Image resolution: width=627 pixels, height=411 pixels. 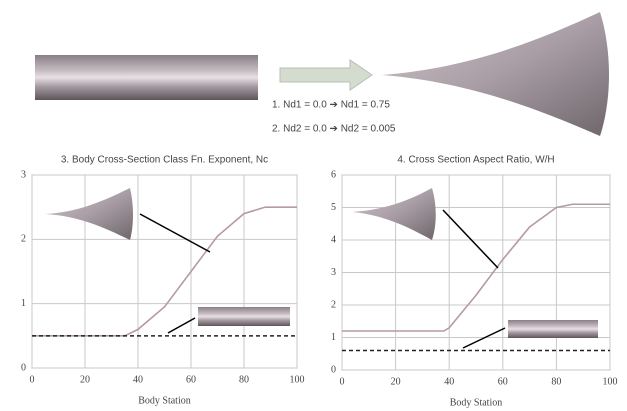 What do you see at coordinates (146, 77) in the screenshot?
I see `cylinder-body` at bounding box center [146, 77].